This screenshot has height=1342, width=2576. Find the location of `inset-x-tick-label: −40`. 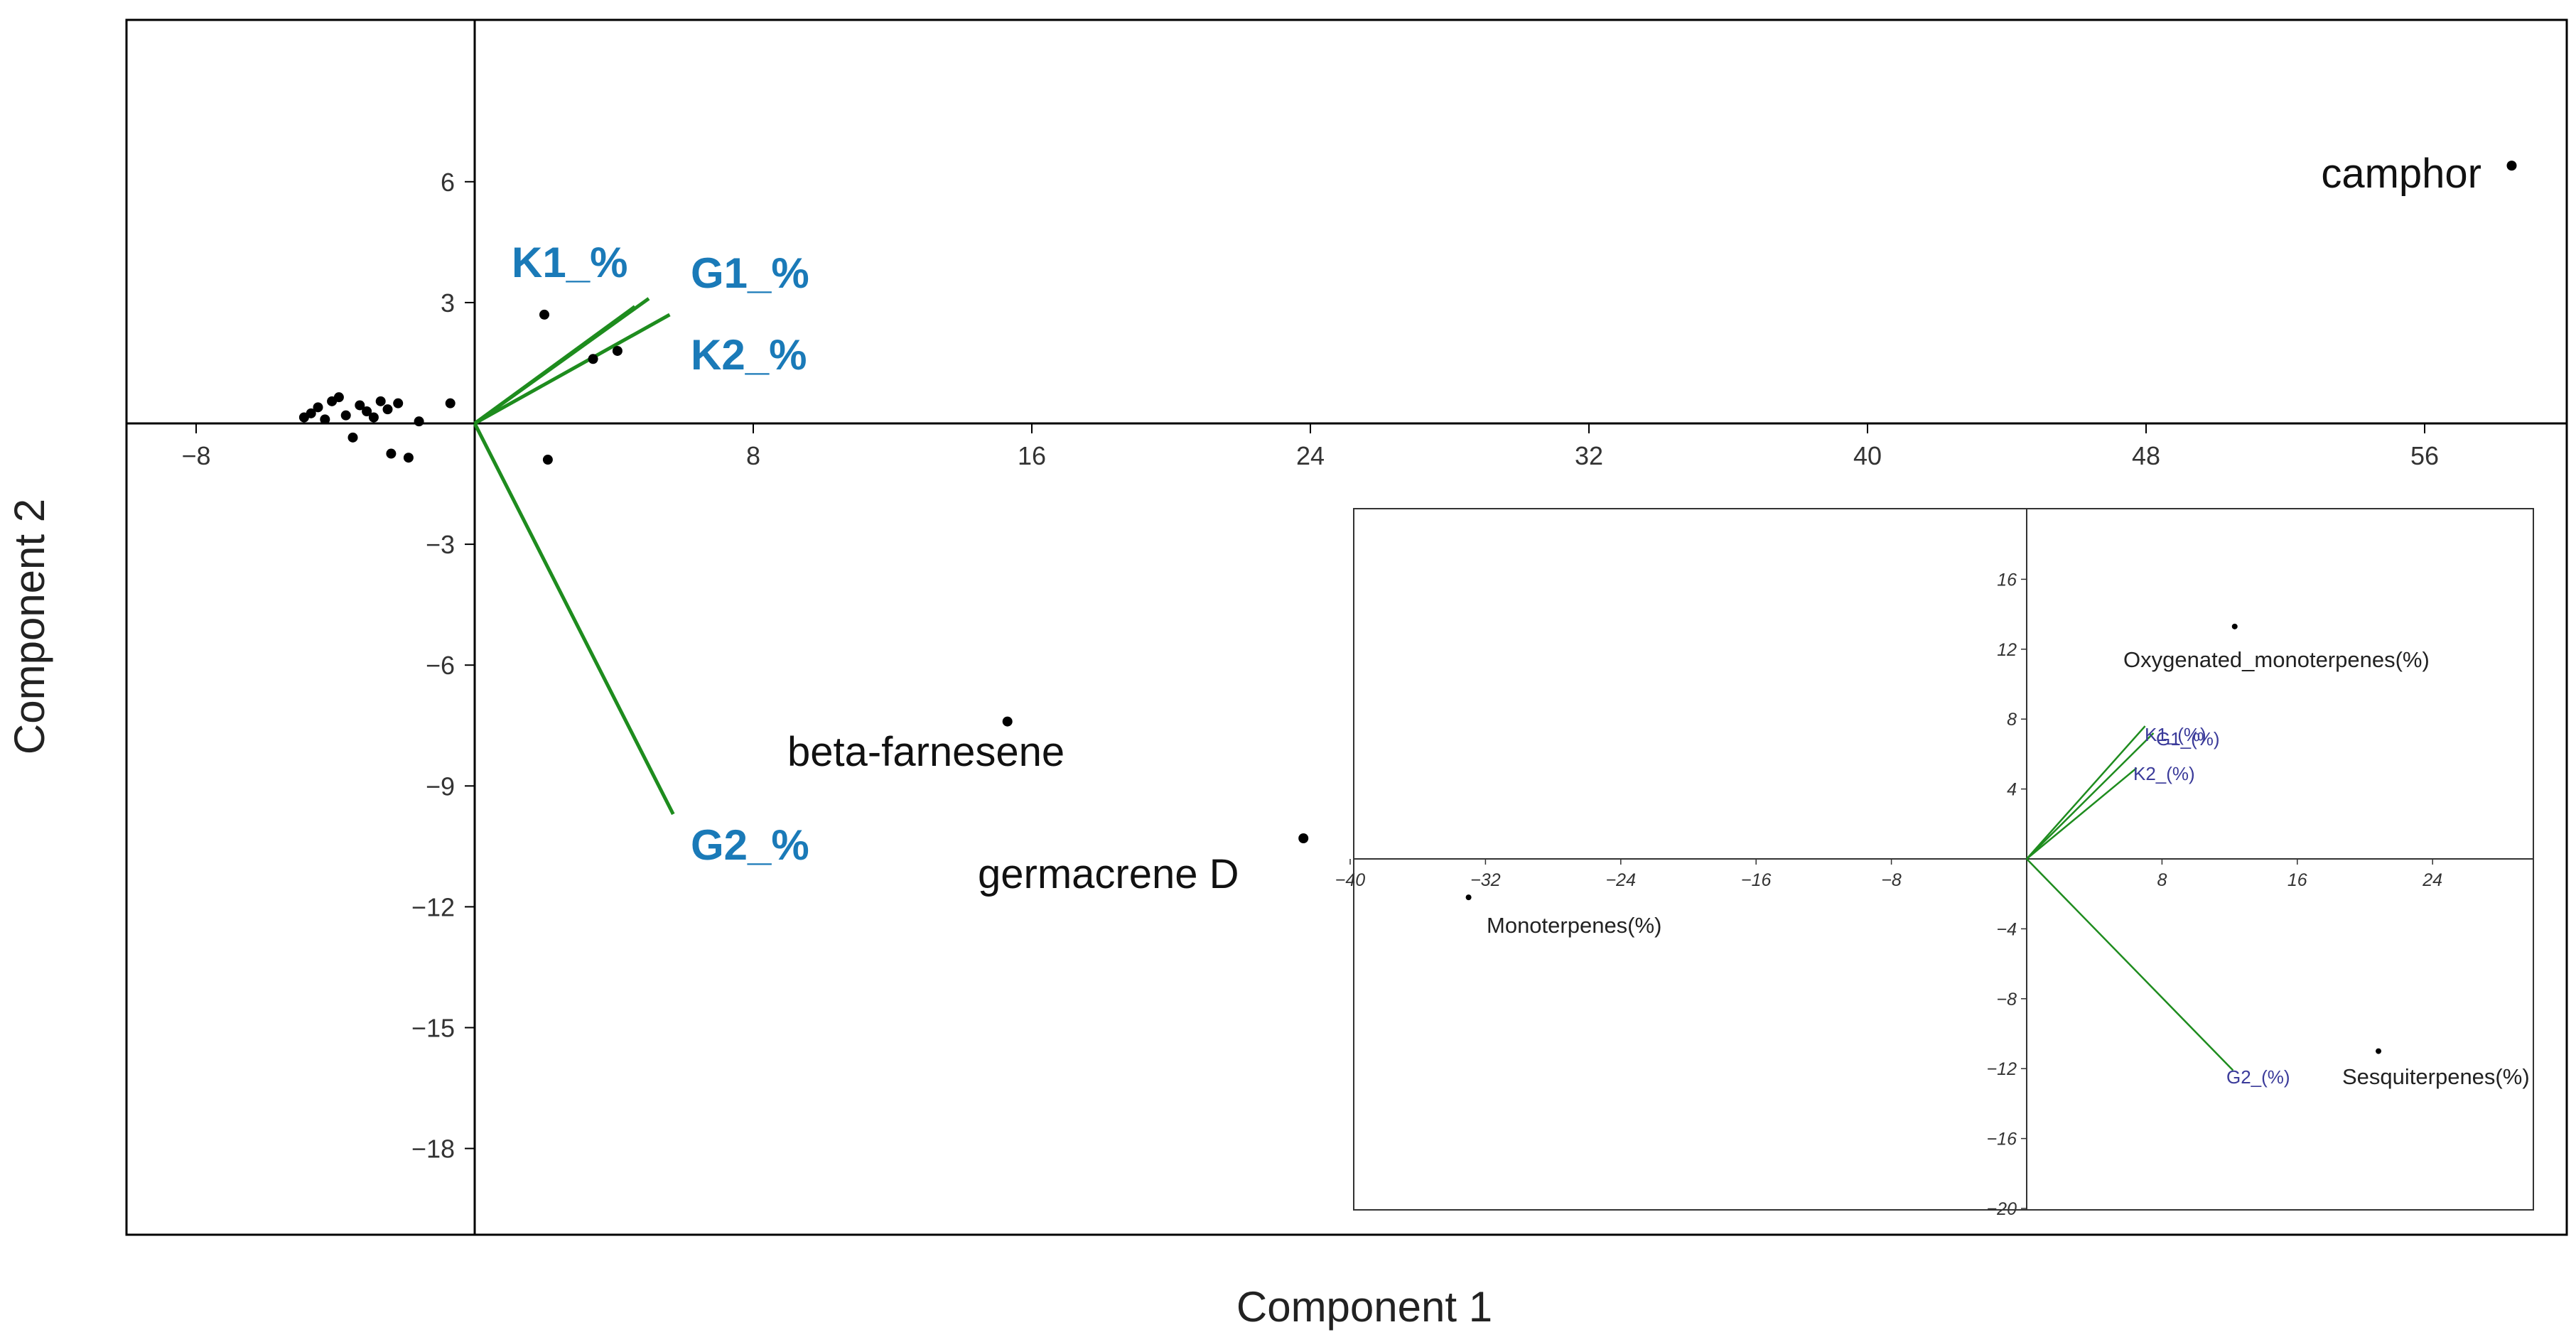

inset-x-tick-label: −40 is located at coordinates (1350, 880).